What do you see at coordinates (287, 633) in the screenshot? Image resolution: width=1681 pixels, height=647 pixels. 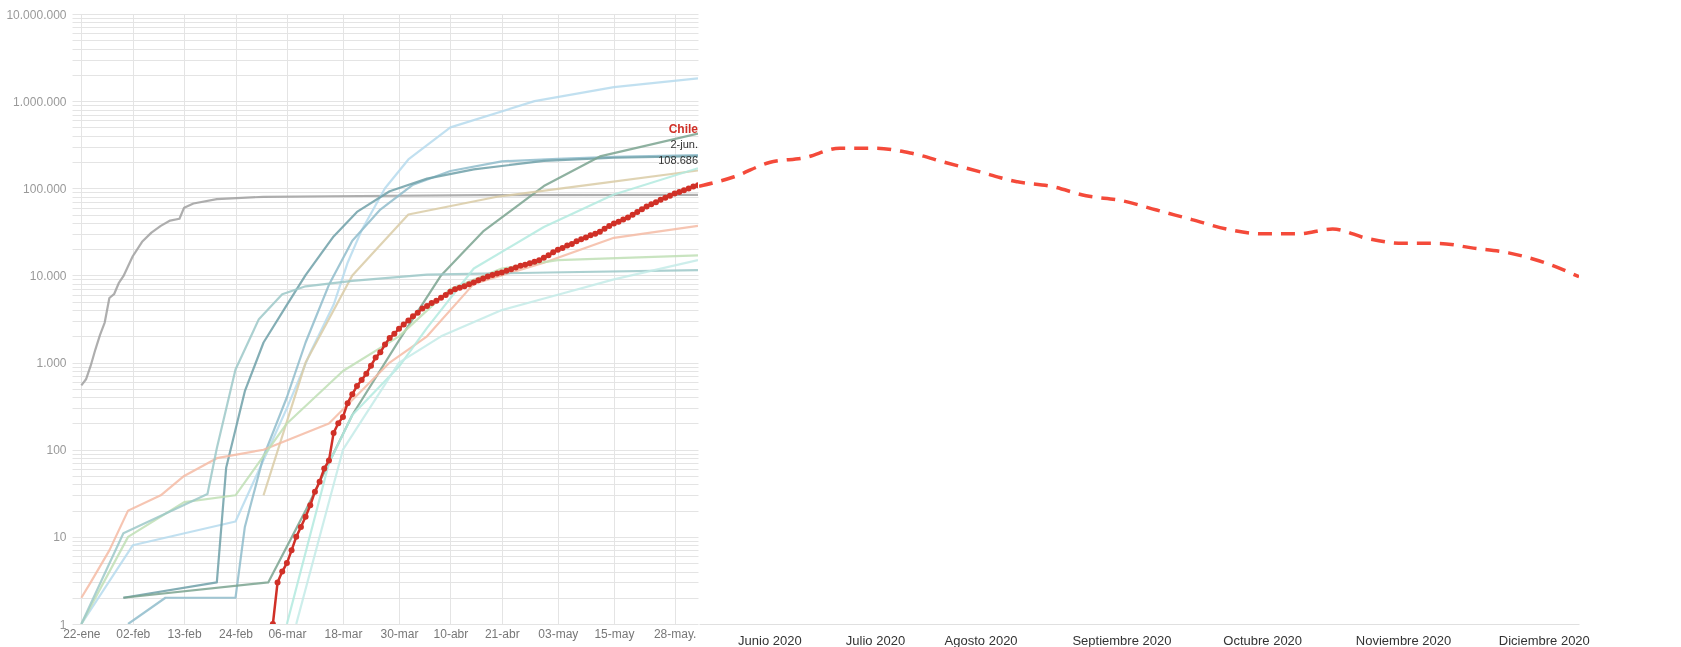 I see `x-tick-label: 06-mar` at bounding box center [287, 633].